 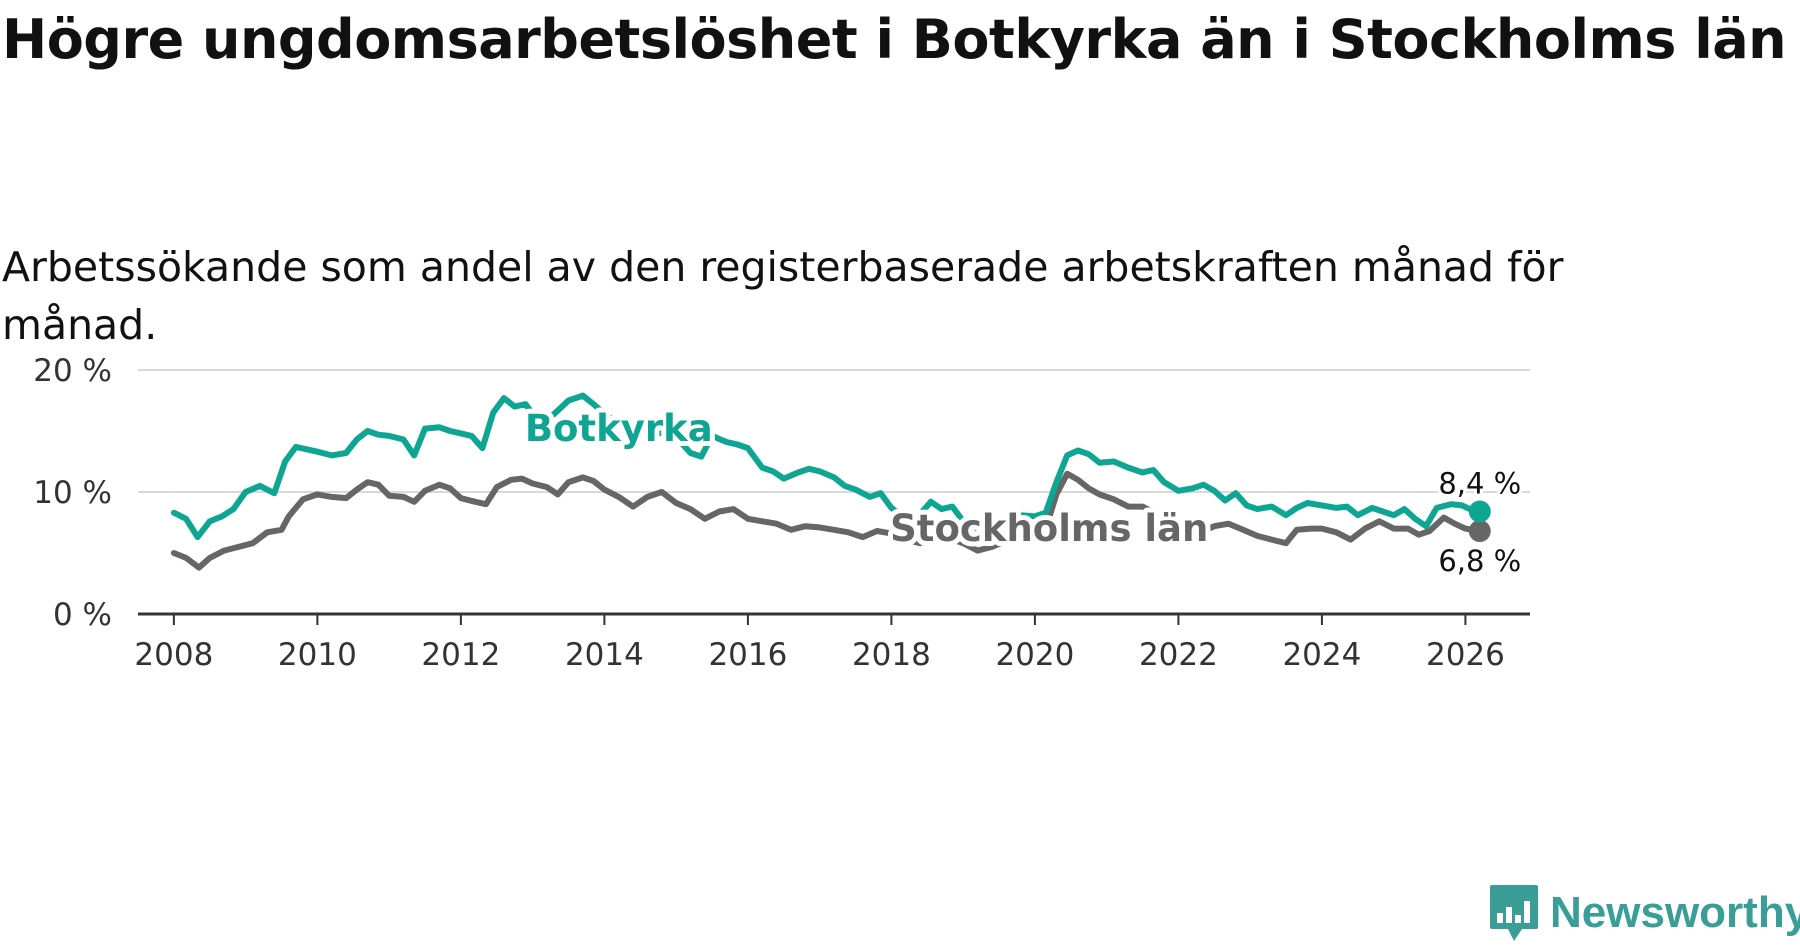 I want to click on y-tick-label: 20 %, so click(x=72, y=371).